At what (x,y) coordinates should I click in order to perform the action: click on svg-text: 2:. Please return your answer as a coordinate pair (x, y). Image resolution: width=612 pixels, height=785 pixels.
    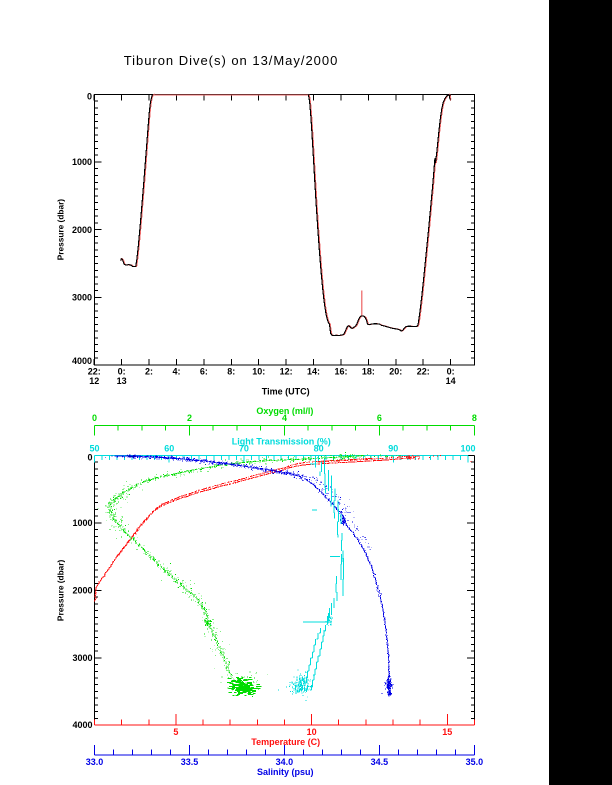
    Looking at the image, I should click on (149, 372).